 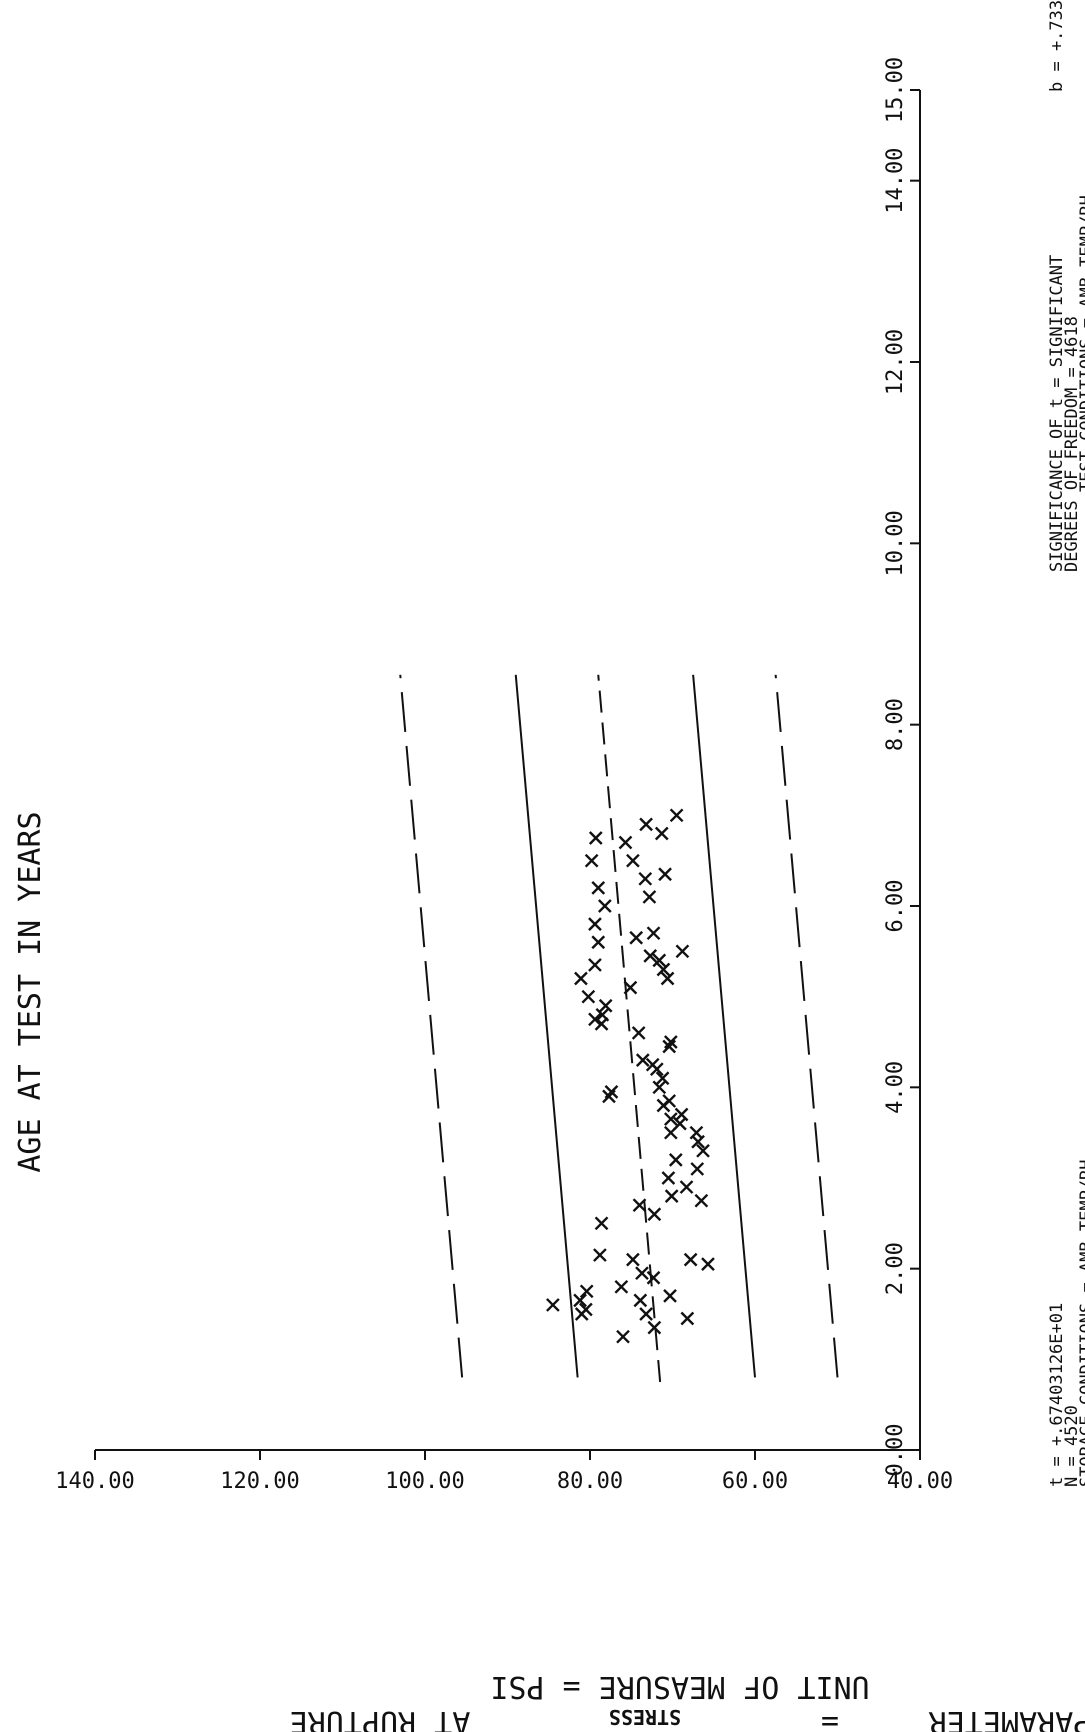 What do you see at coordinates (895, 543) in the screenshot?
I see `x-tick-label: 10.00` at bounding box center [895, 543].